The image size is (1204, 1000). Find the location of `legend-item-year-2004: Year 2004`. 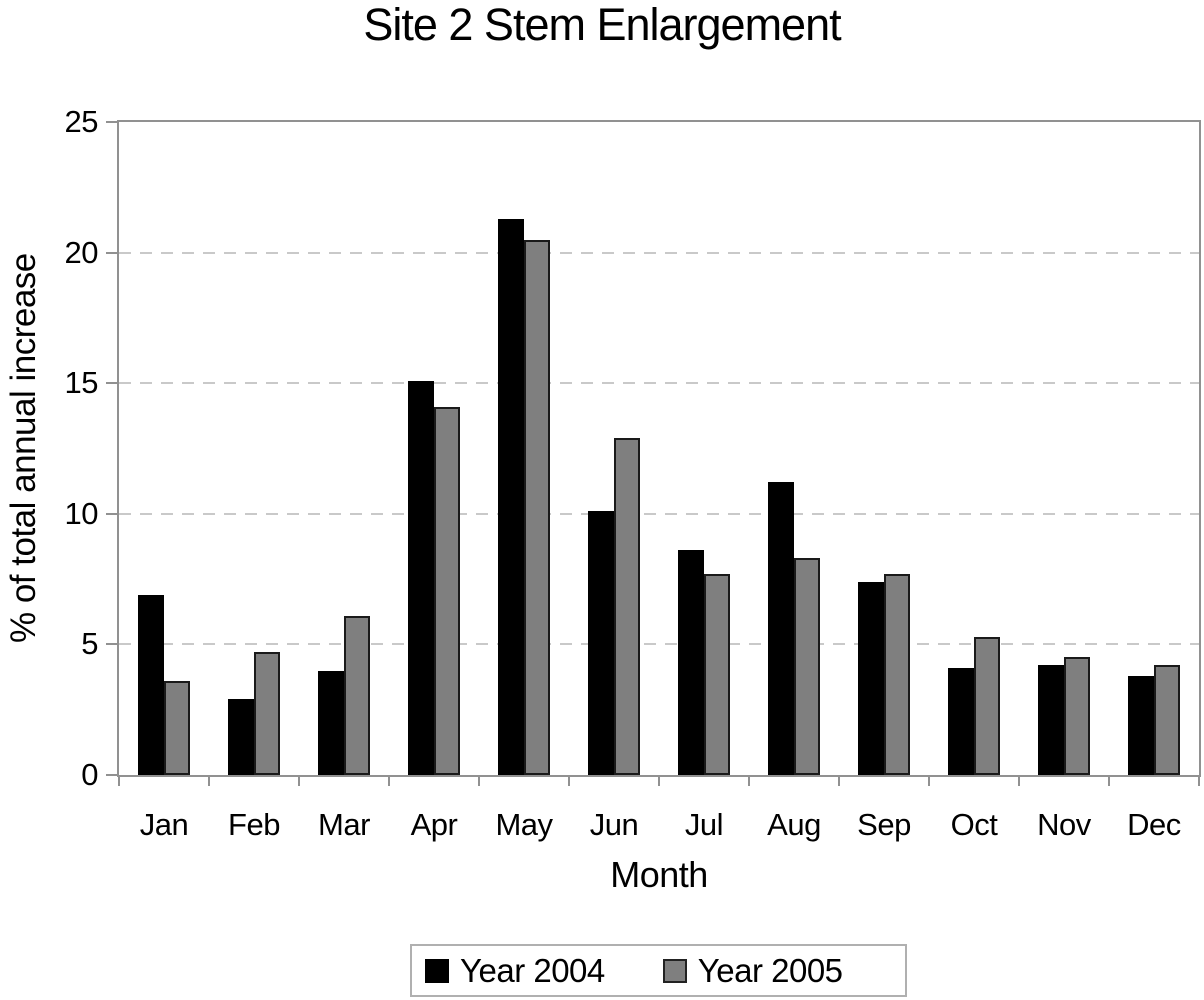

legend-item-year-2004: Year 2004 is located at coordinates (515, 971).